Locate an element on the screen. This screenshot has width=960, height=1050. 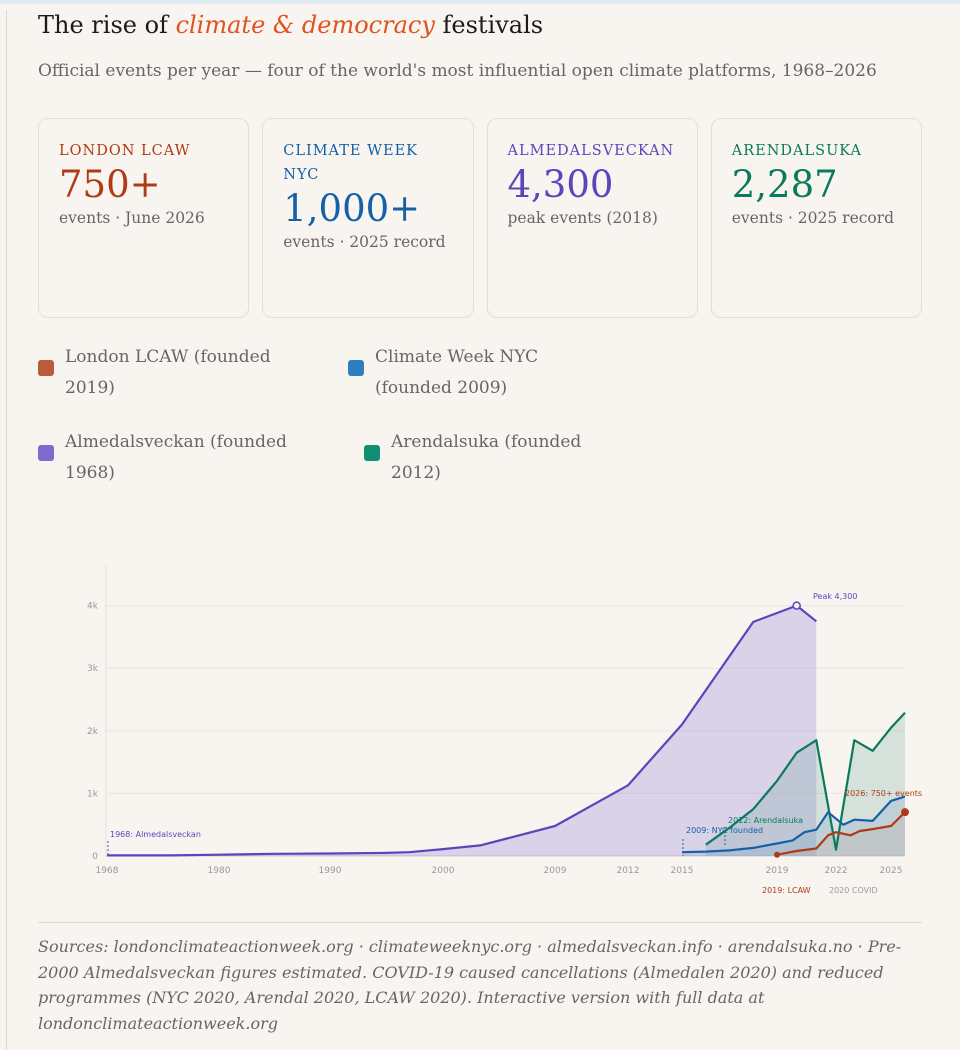
legend-item-nyc: Climate Week NYC (founded 2009) is located at coordinates (478, 373).